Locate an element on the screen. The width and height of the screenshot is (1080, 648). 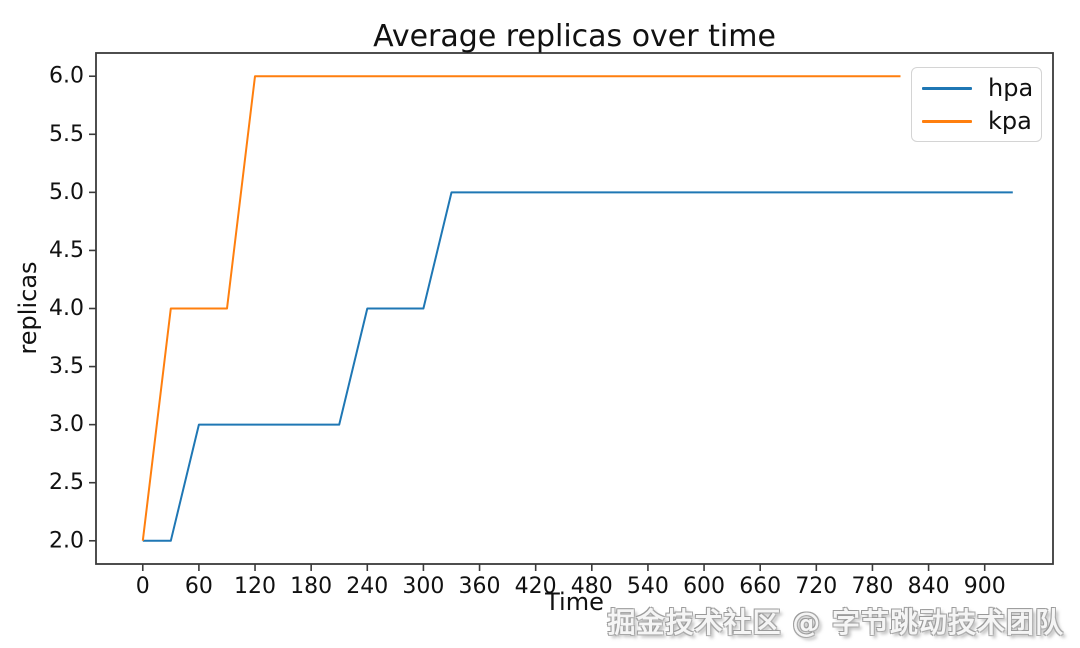
x-tick-label: 300 is located at coordinates (423, 586).